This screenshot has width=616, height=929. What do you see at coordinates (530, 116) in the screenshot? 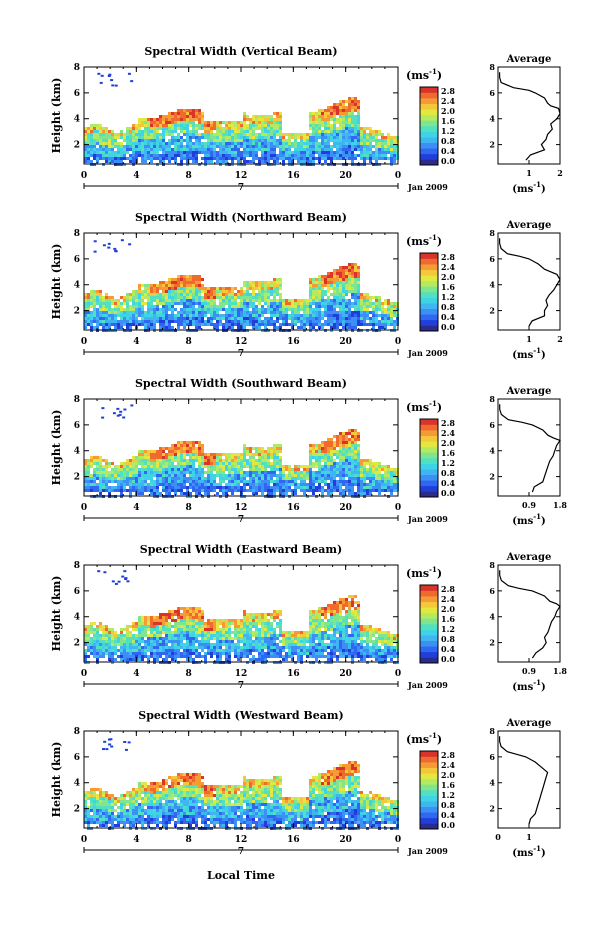
I see `profile-line` at bounding box center [530, 116].